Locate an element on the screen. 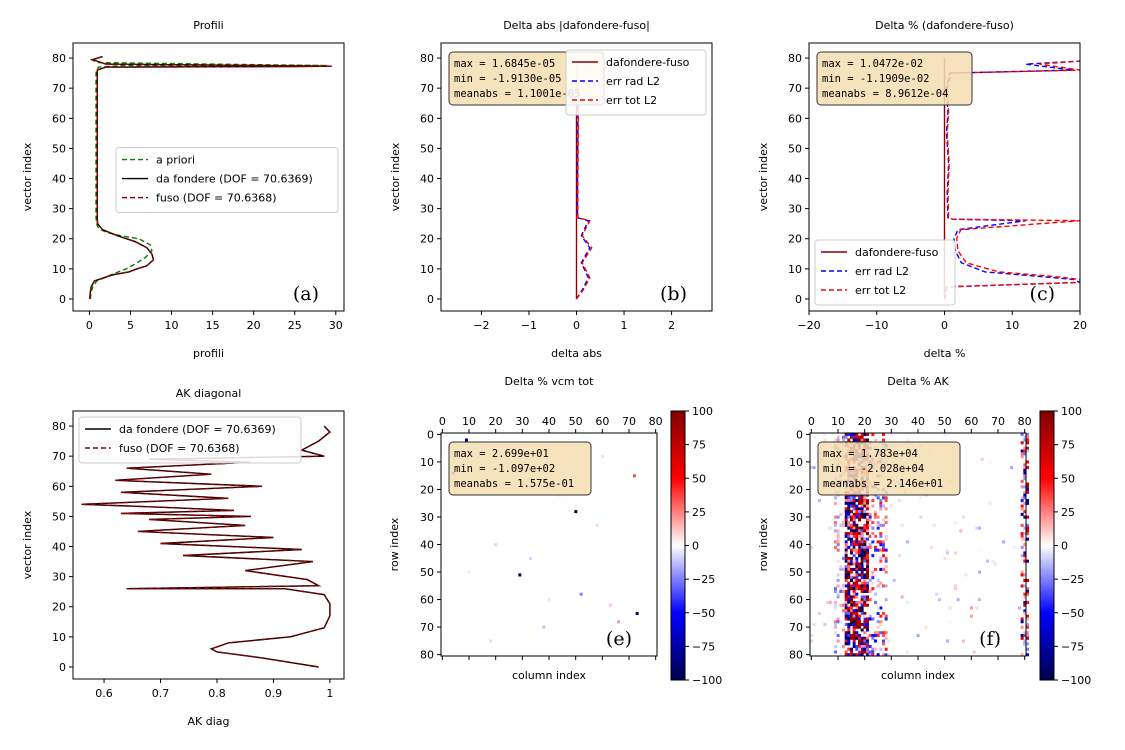  stats-line: max = 2.699e+01 is located at coordinates (501, 454).